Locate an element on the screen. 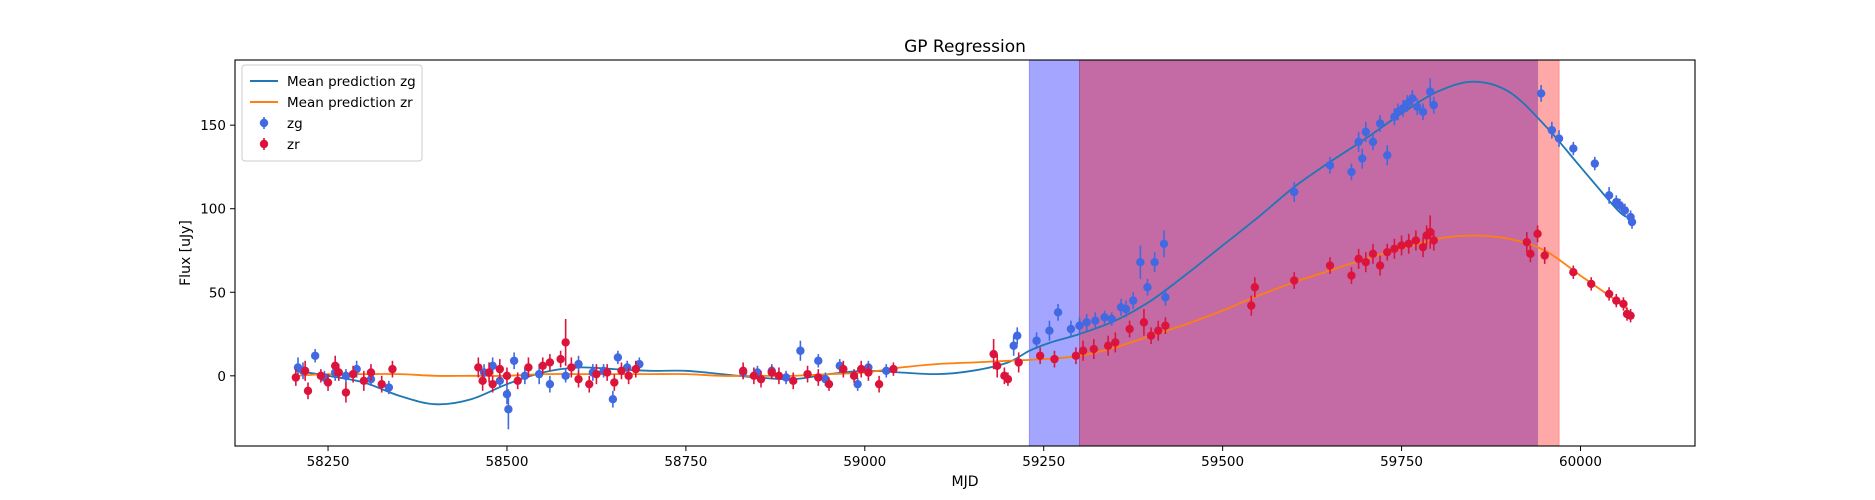 The height and width of the screenshot is (500, 1875). legend: Mean prediction zg Mean prediction zr zg zr is located at coordinates (332, 113).